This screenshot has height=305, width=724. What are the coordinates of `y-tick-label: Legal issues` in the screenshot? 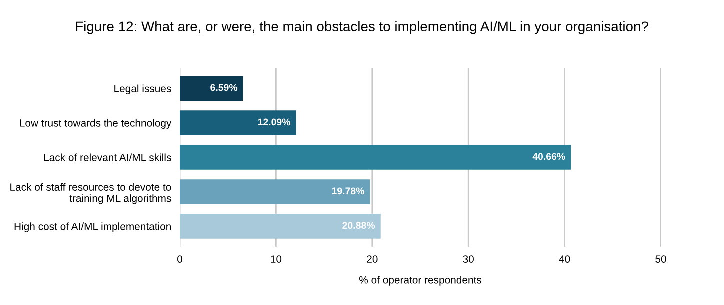 It's located at (143, 89).